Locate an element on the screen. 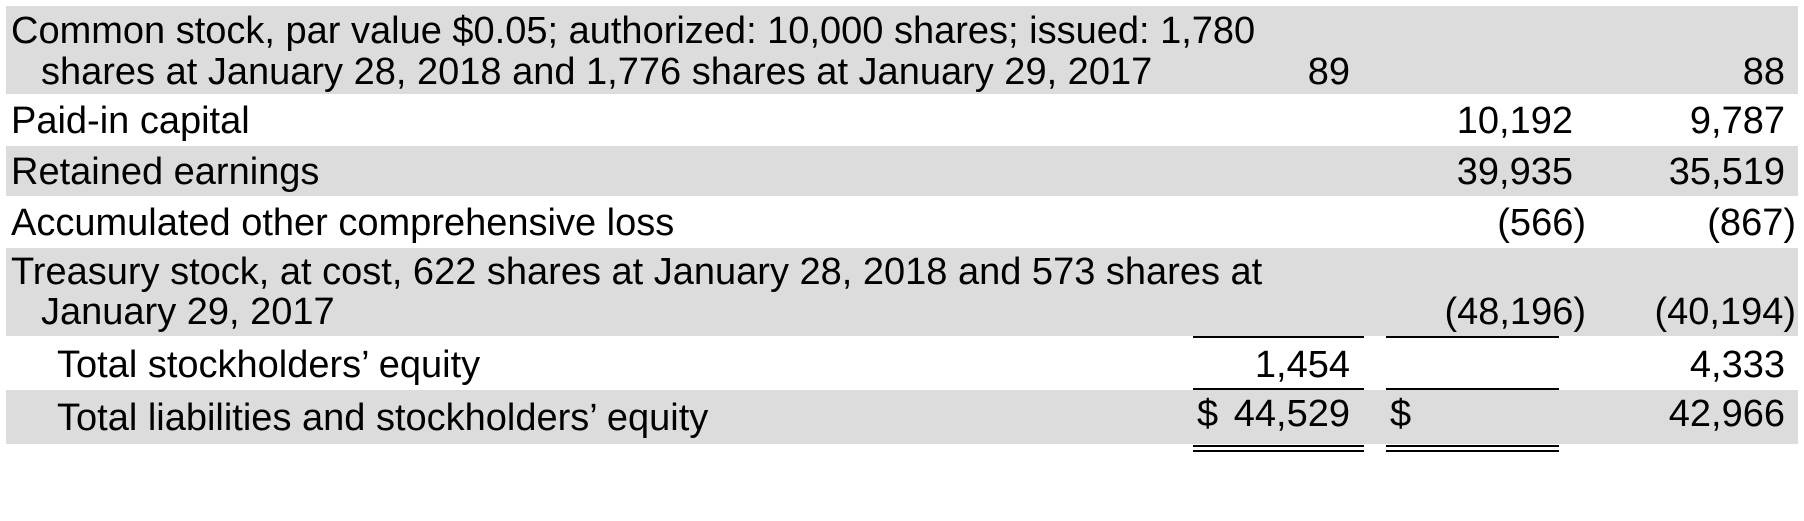  value-2017: 88 is located at coordinates (1763, 72).